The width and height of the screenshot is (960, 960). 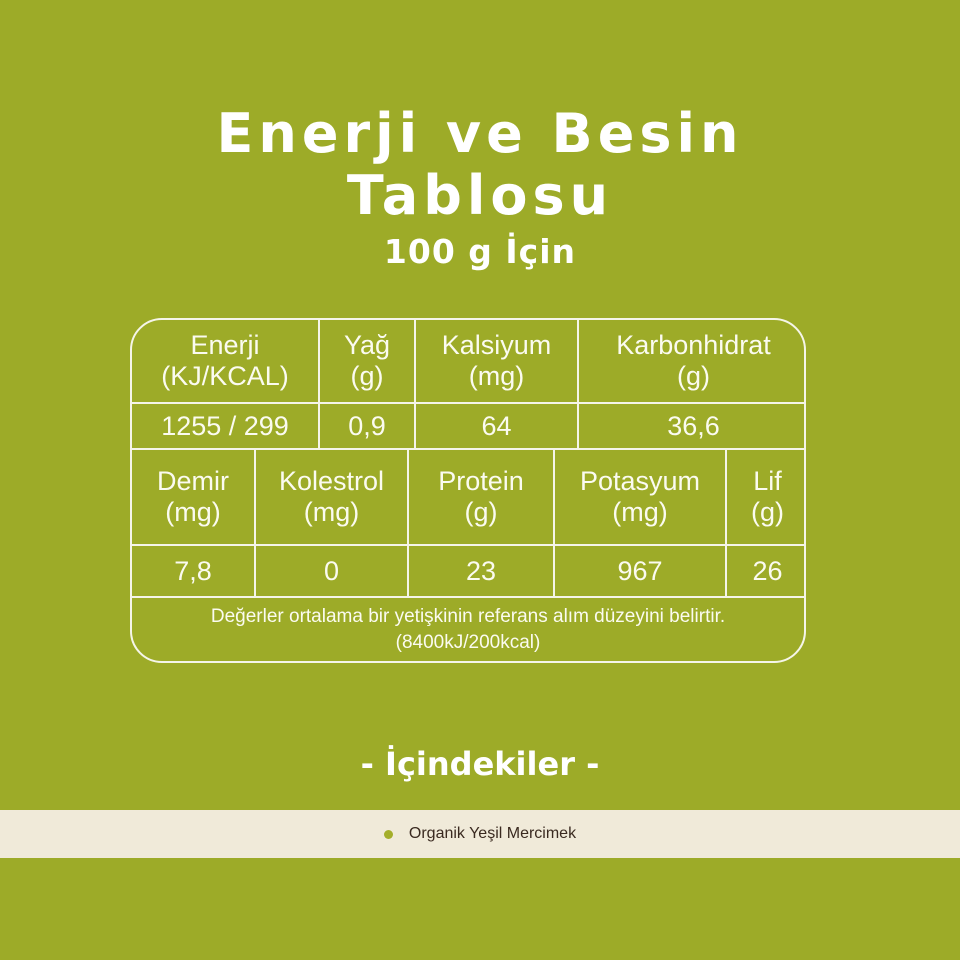 What do you see at coordinates (482, 497) in the screenshot?
I see `header-cell: Protein (g)` at bounding box center [482, 497].